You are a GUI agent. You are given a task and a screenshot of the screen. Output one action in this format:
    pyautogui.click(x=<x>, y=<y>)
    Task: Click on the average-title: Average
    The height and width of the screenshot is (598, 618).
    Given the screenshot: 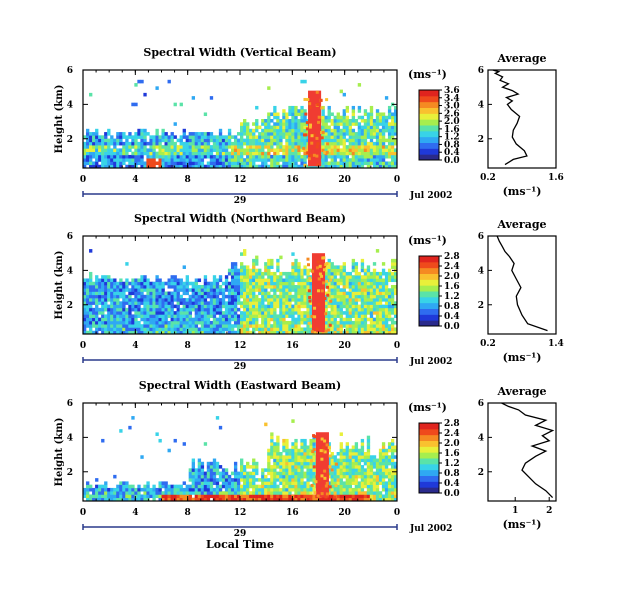 What is the action you would take?
    pyautogui.click(x=521, y=224)
    